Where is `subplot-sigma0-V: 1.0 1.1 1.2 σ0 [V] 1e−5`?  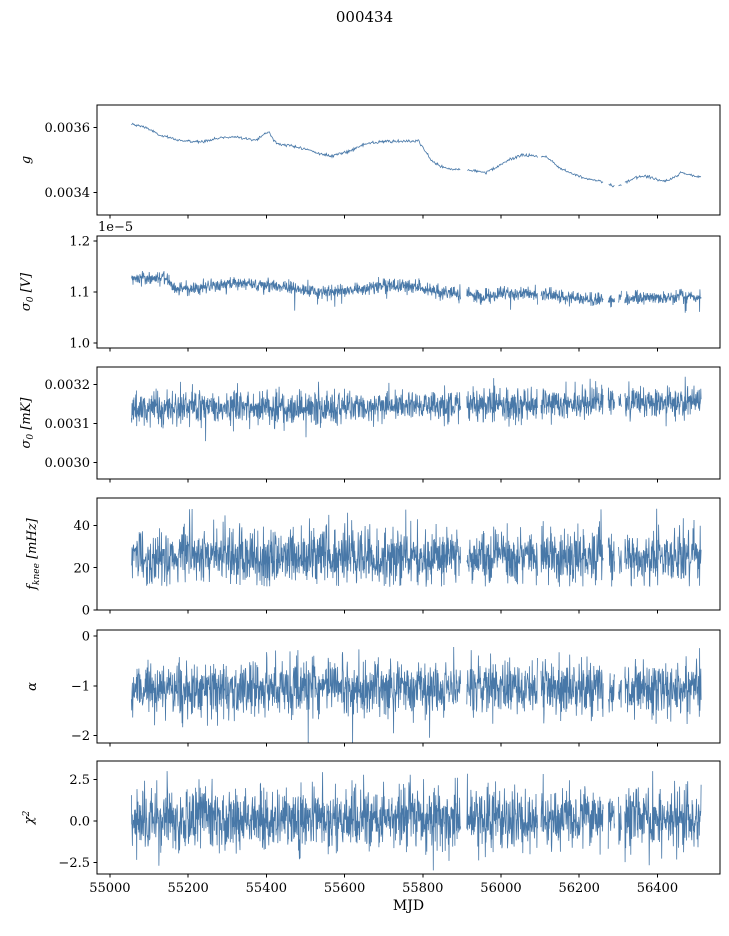
subplot-sigma0-V: 1.0 1.1 1.2 σ0 [V] 1e−5 is located at coordinates (364, 286).